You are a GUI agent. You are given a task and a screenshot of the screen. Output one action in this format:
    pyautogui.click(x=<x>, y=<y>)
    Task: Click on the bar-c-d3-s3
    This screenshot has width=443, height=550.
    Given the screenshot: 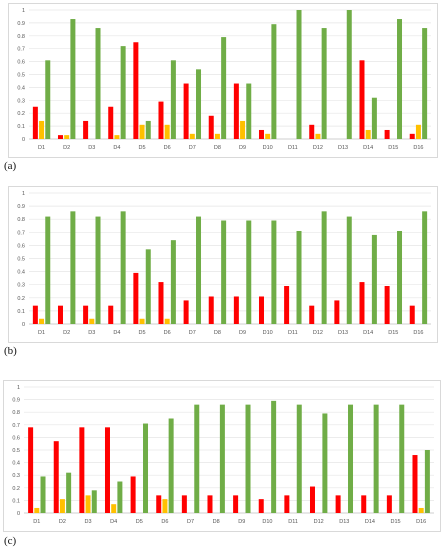 What is the action you would take?
    pyautogui.click(x=94, y=501)
    